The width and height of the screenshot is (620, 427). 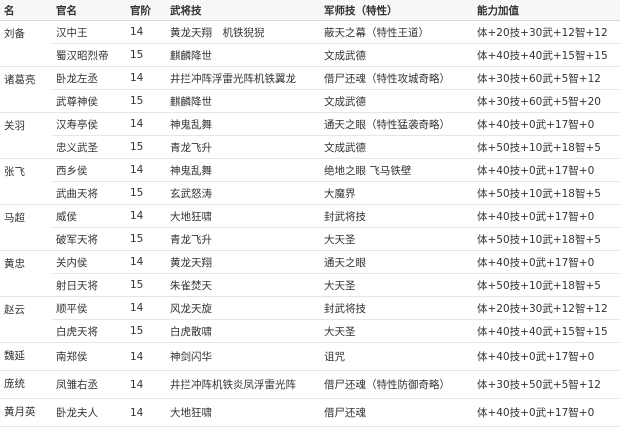 What do you see at coordinates (546, 10) in the screenshot?
I see `header-cell: 能力加值` at bounding box center [546, 10].